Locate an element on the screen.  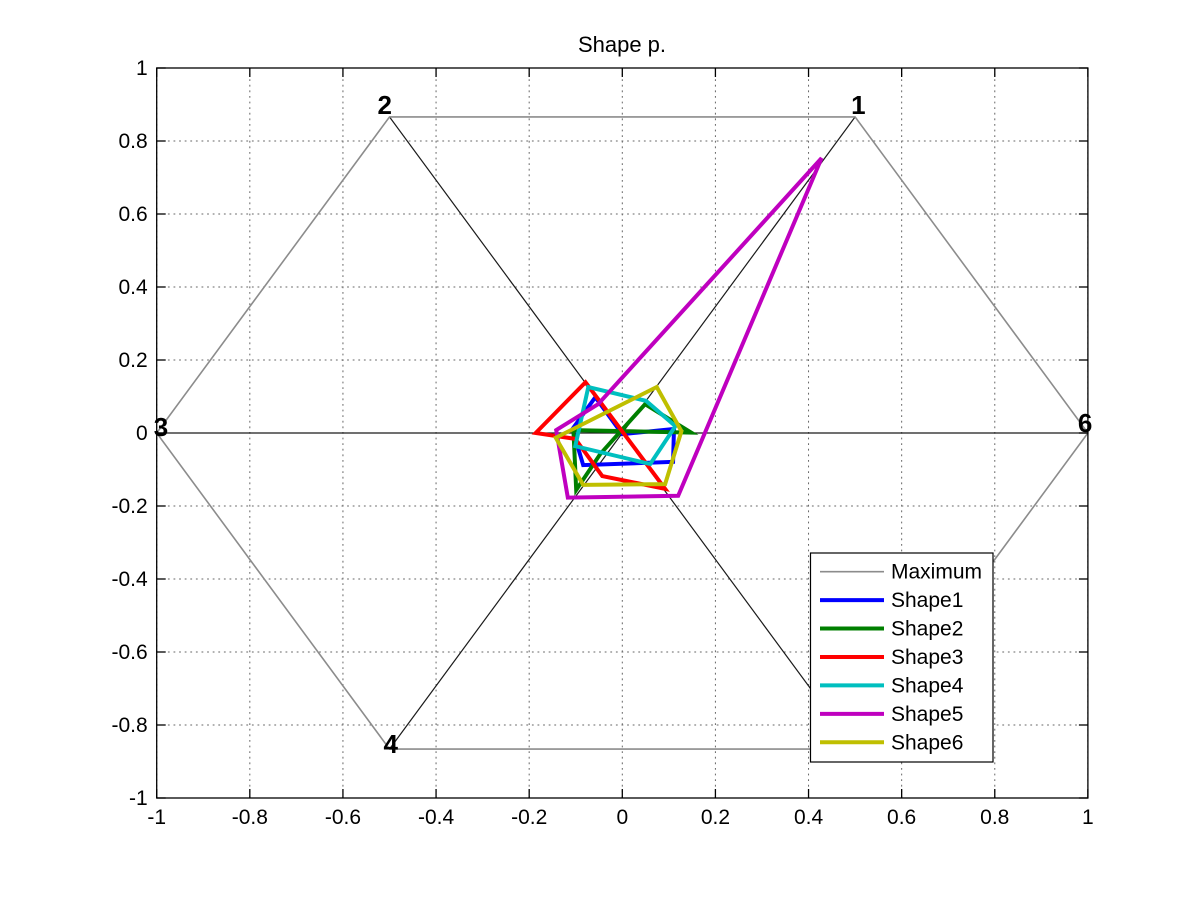
vertex-label-4: 4 is located at coordinates (391, 744).